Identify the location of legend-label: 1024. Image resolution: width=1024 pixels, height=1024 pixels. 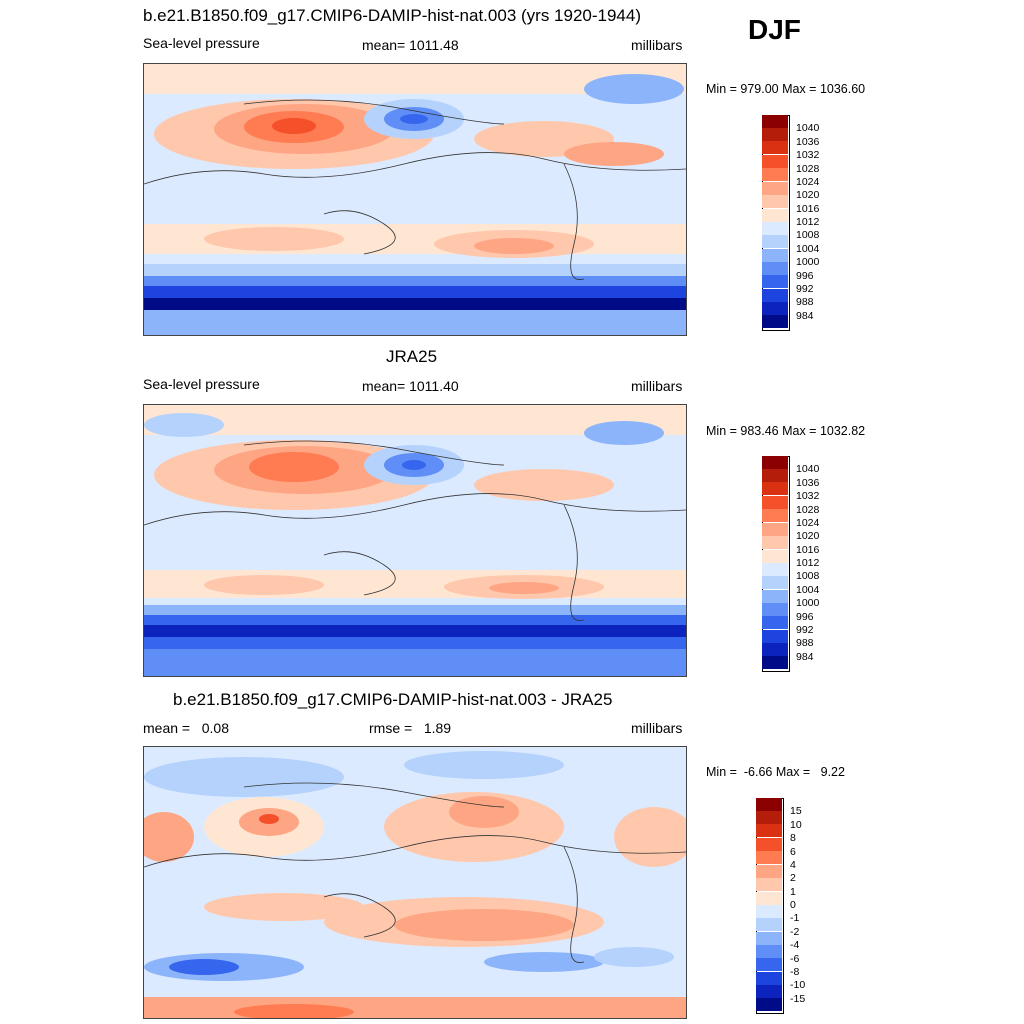
(808, 182).